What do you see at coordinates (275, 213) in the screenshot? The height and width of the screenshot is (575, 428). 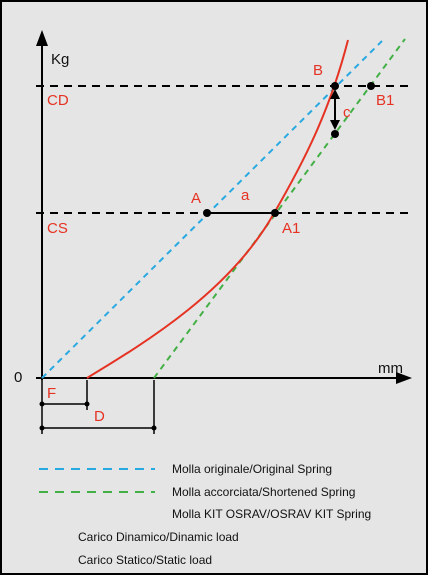 I see `point-a1-dot` at bounding box center [275, 213].